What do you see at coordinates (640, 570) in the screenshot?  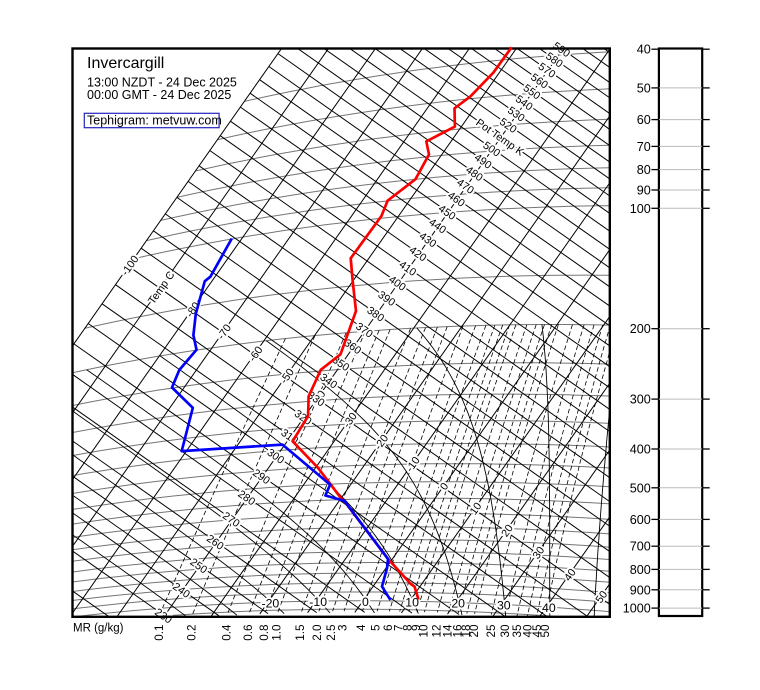 I see `svg-text: 800` at bounding box center [640, 570].